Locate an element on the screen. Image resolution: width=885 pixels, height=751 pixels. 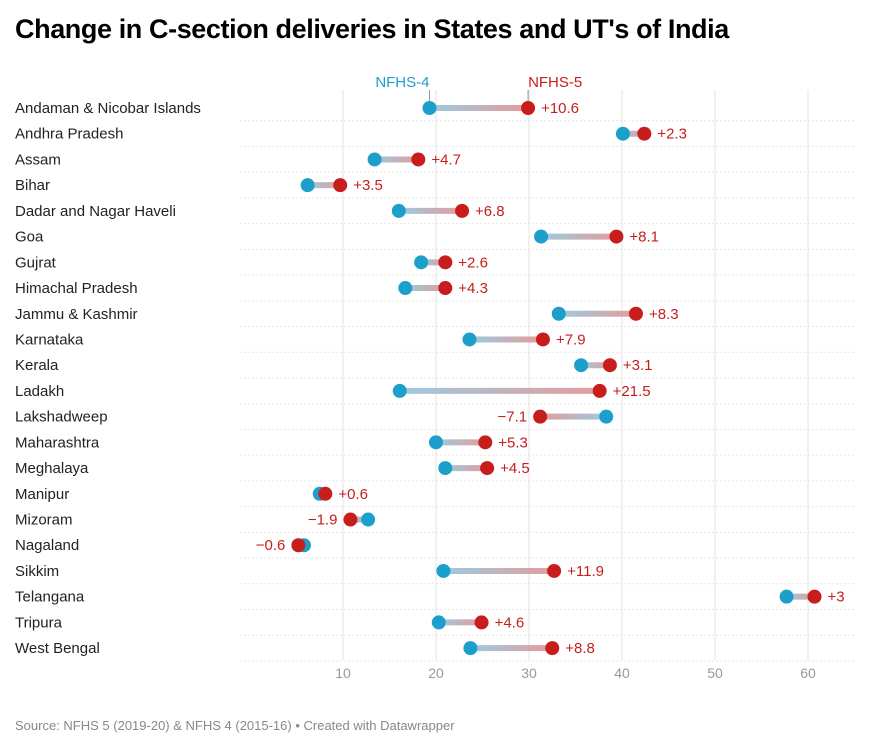
change-label: +21.5 is located at coordinates (632, 391).